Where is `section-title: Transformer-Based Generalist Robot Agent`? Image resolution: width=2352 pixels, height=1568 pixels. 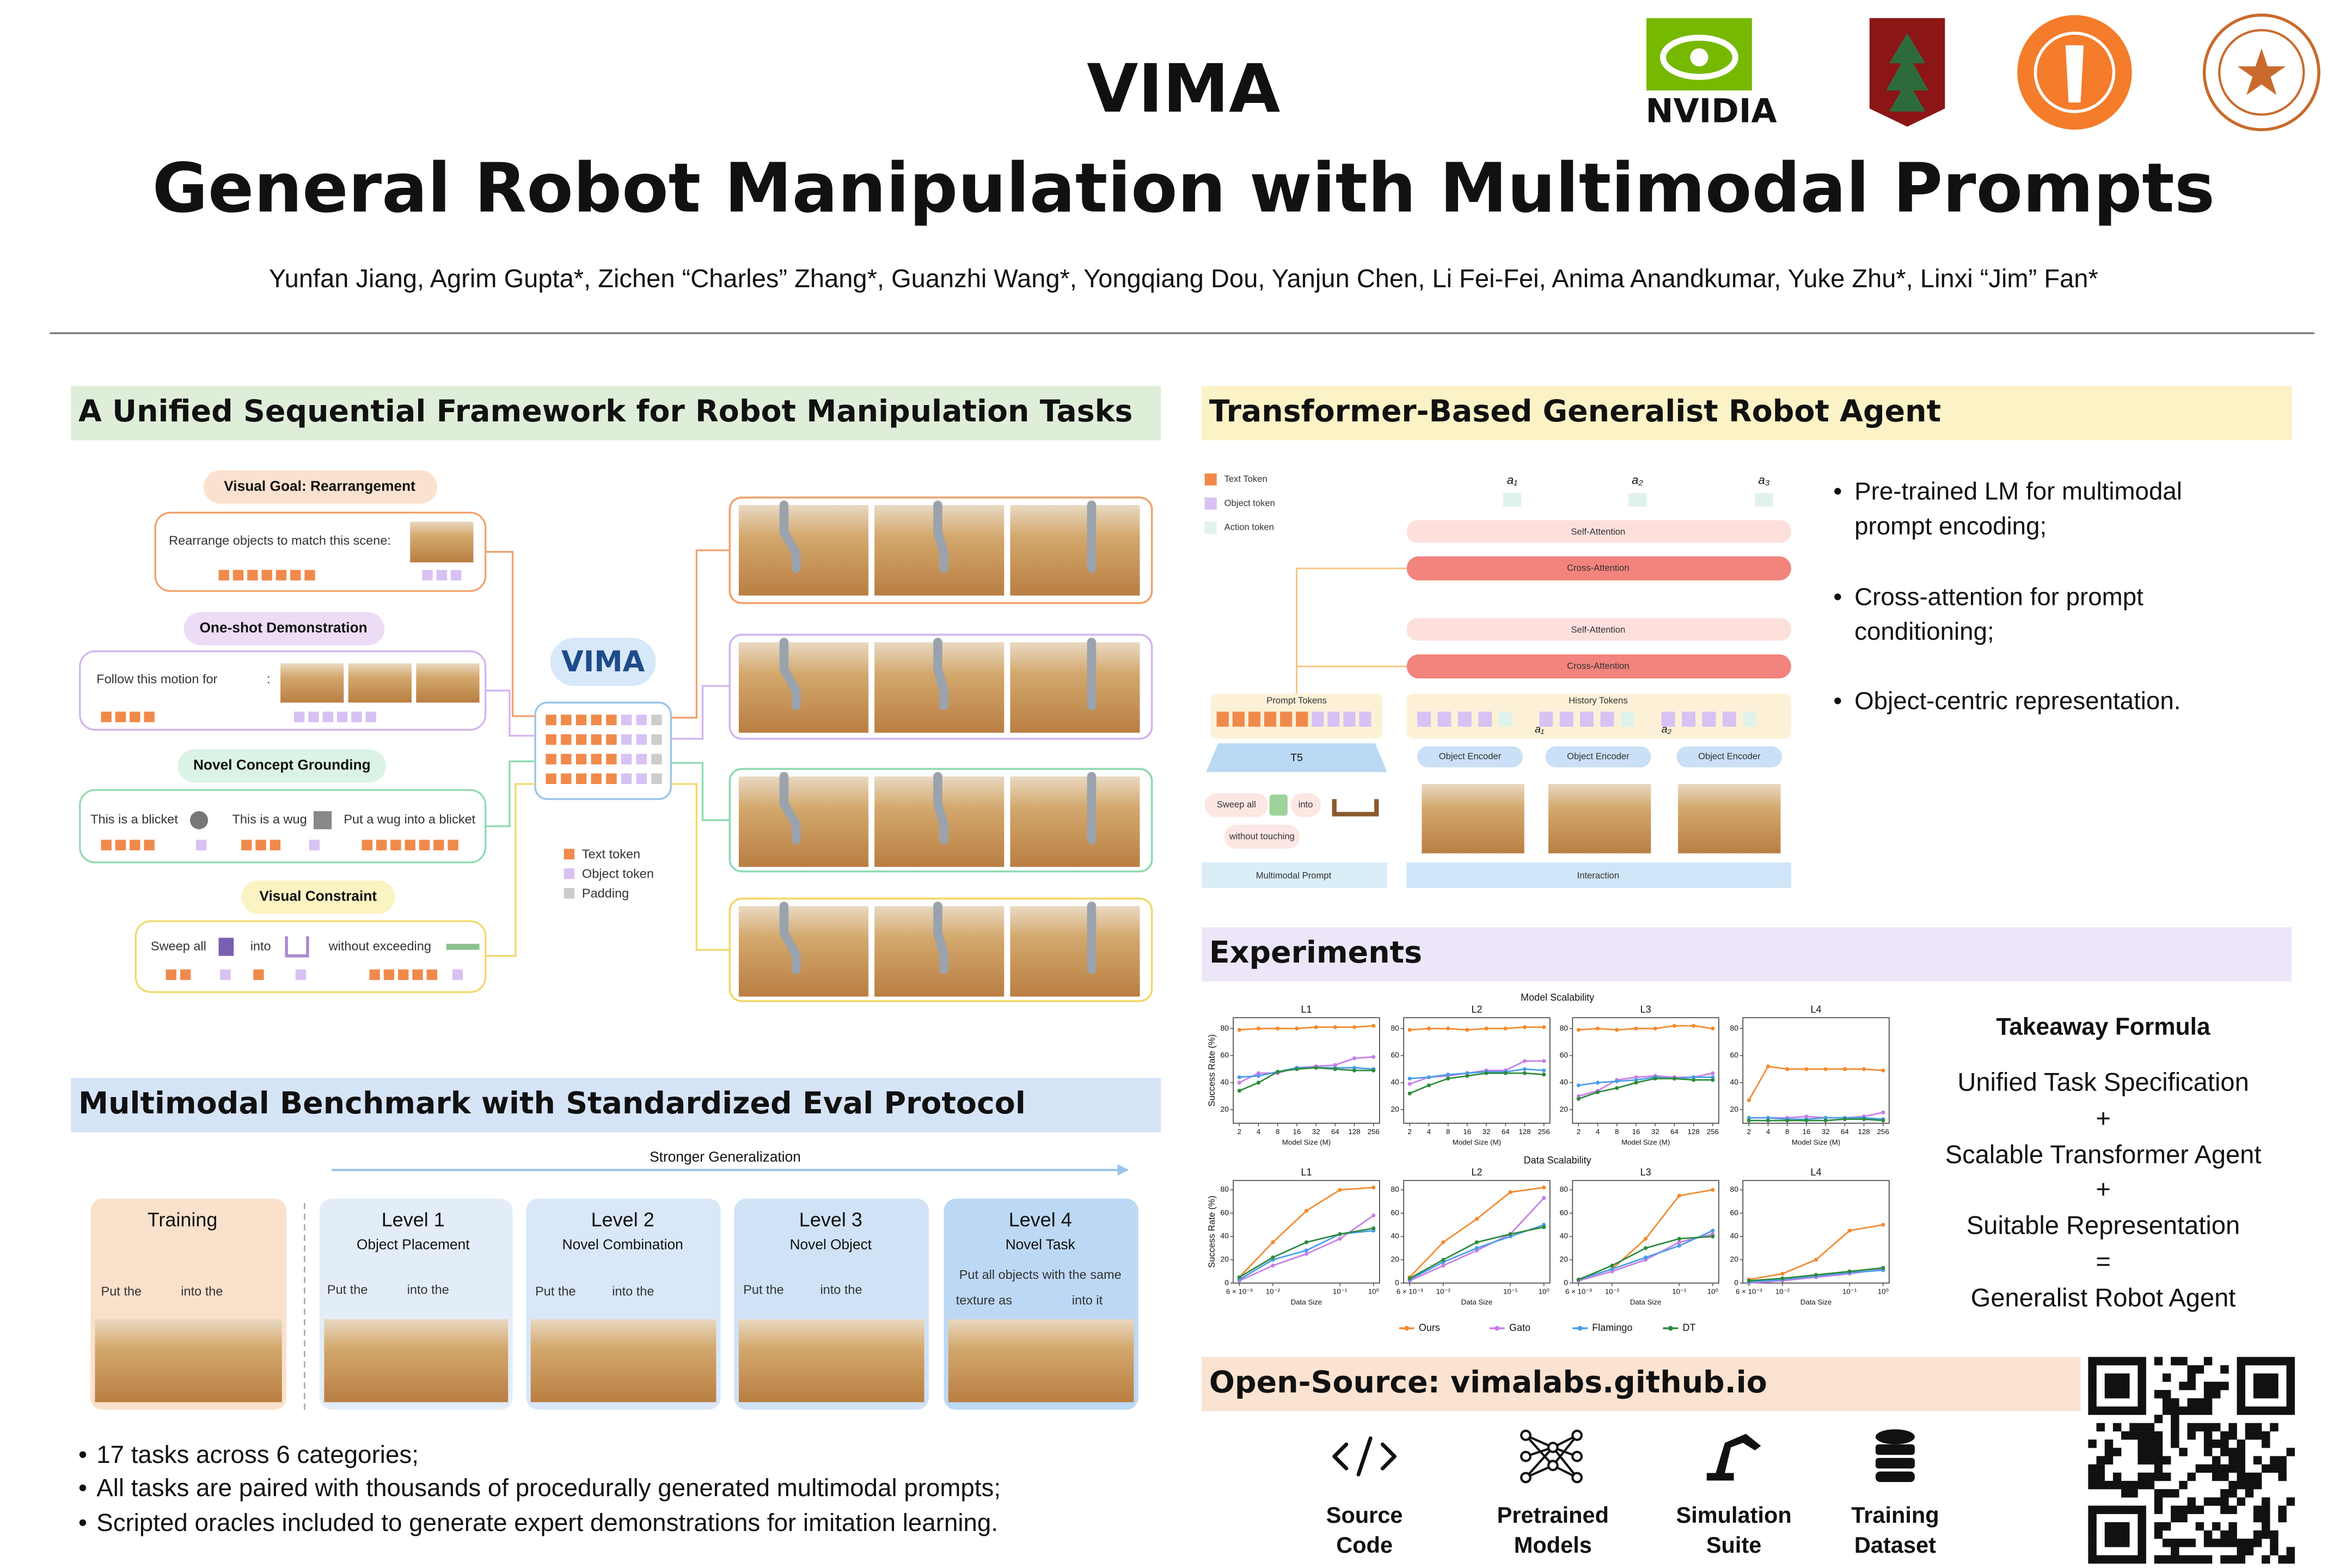 section-title: Transformer-Based Generalist Robot Agent is located at coordinates (1575, 411).